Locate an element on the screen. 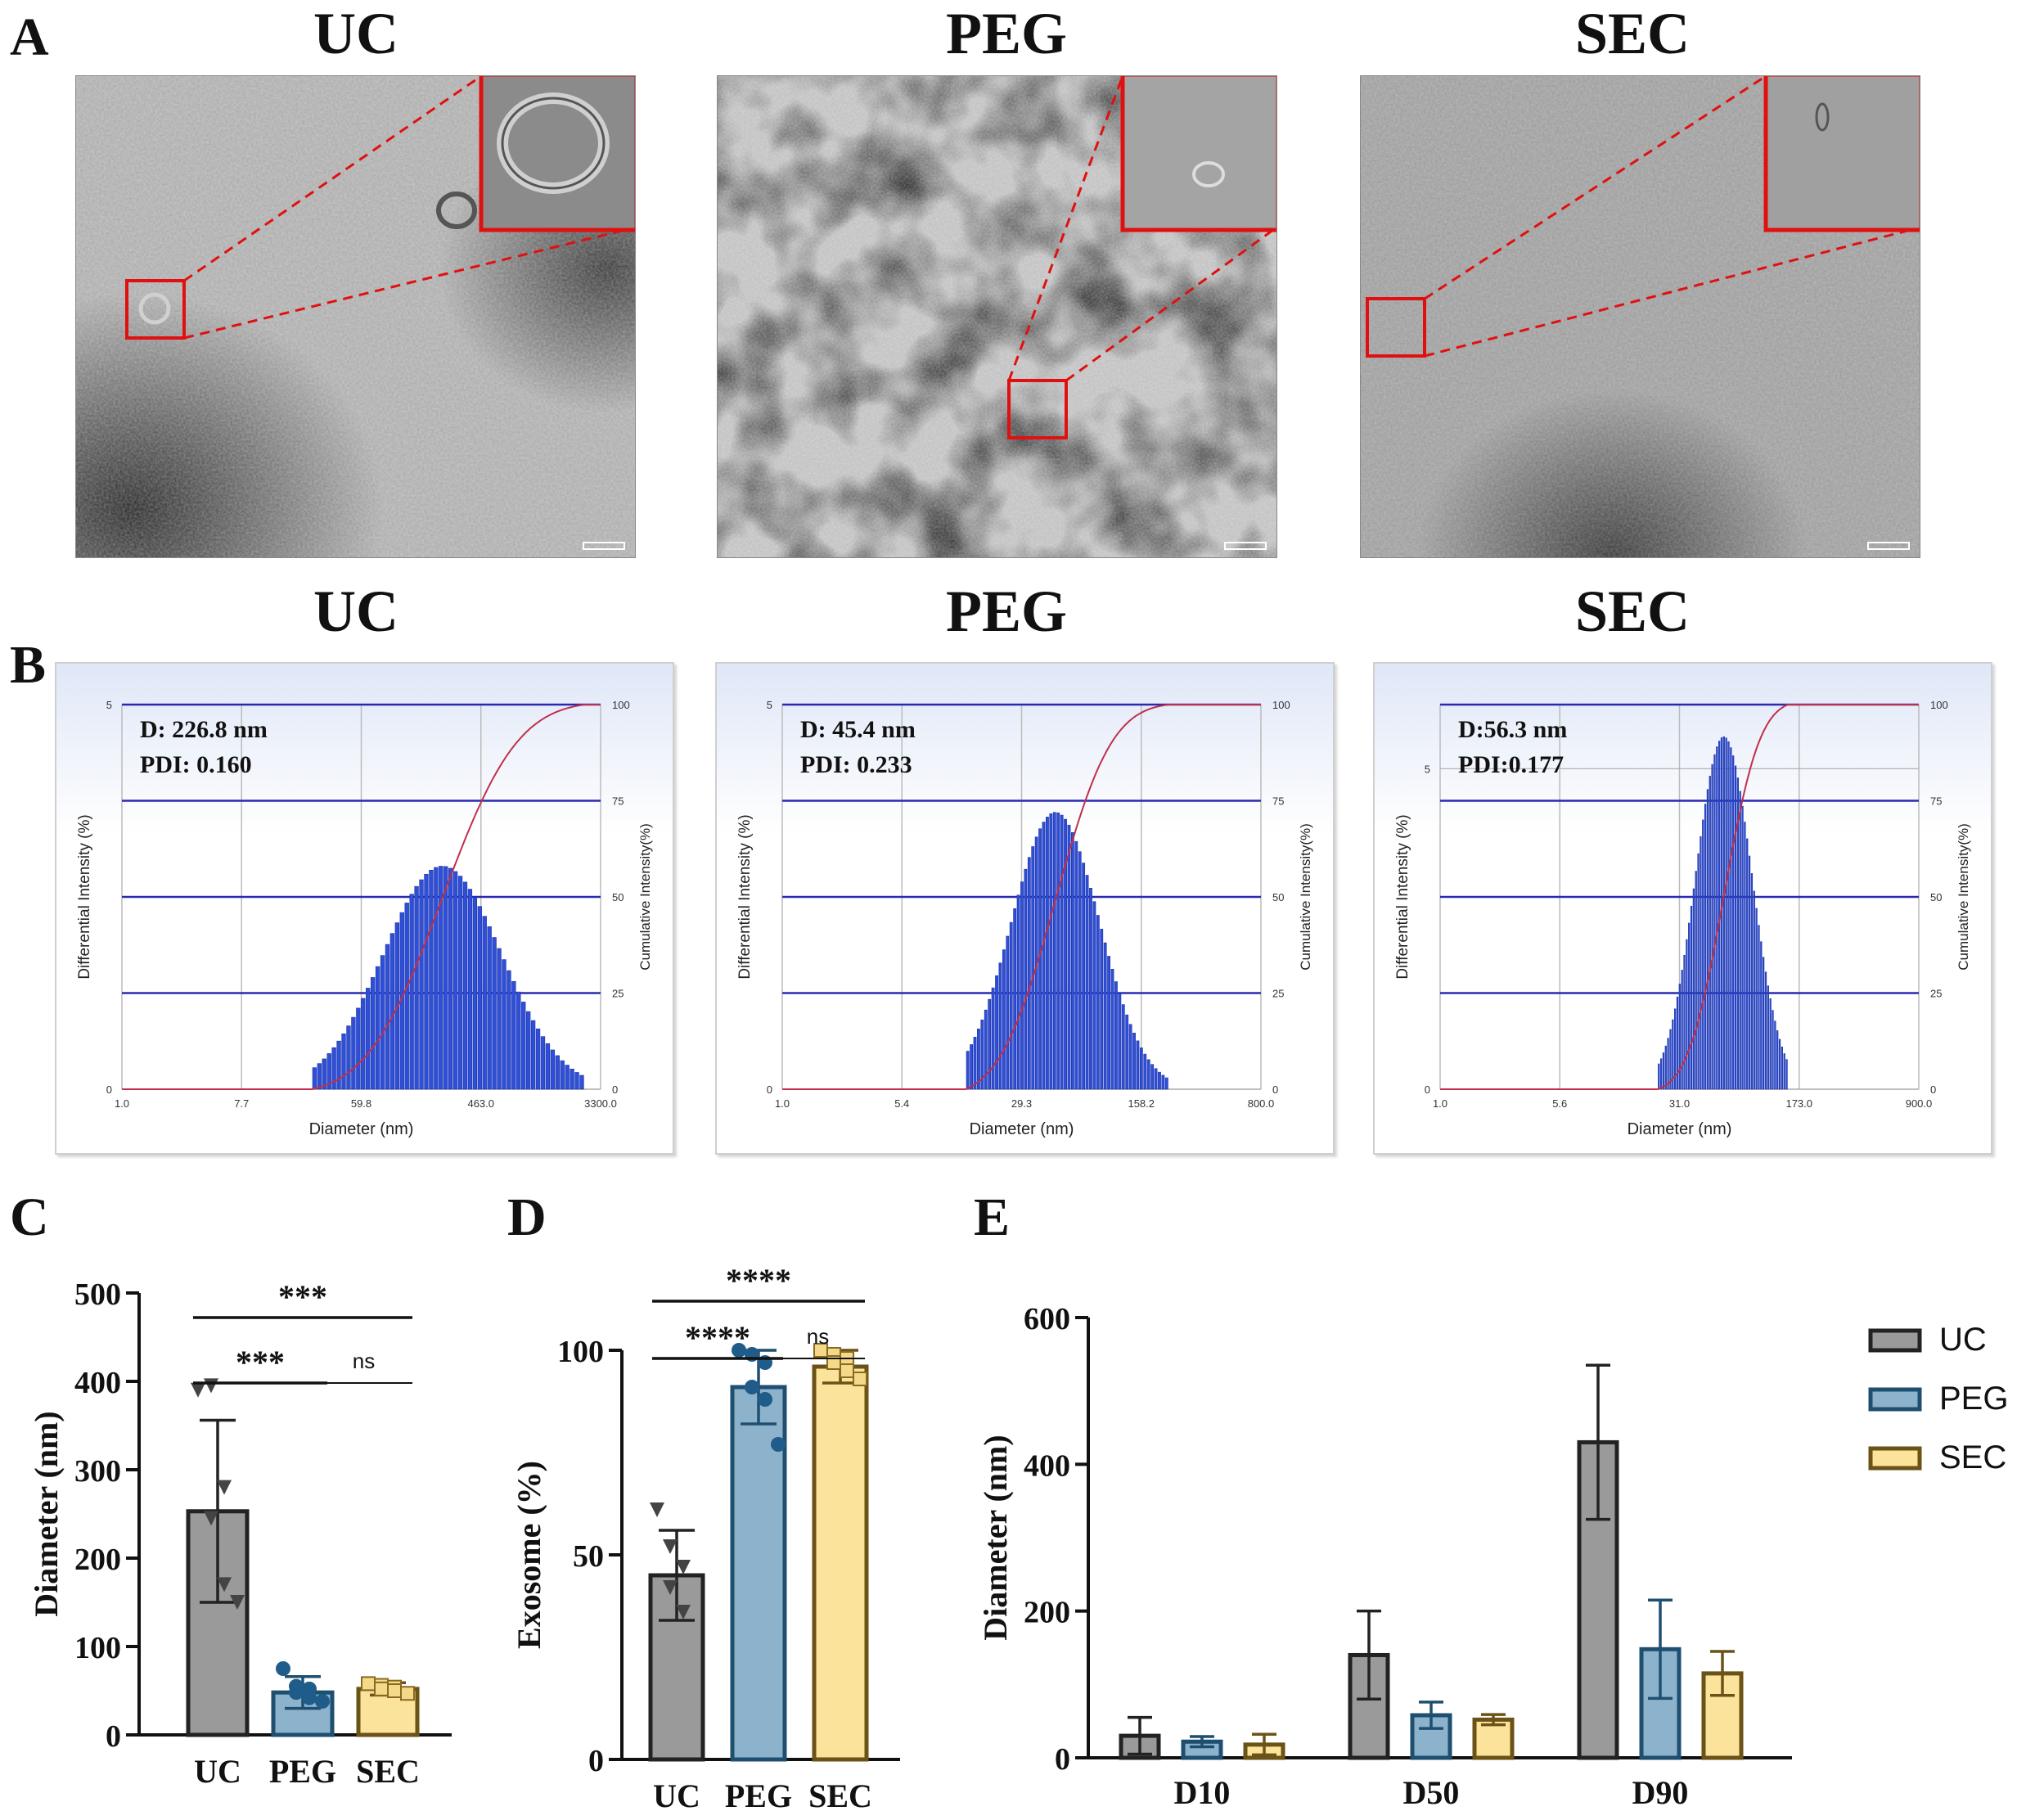 The image size is (2017, 1820). significance-label: *** is located at coordinates (302, 1296).